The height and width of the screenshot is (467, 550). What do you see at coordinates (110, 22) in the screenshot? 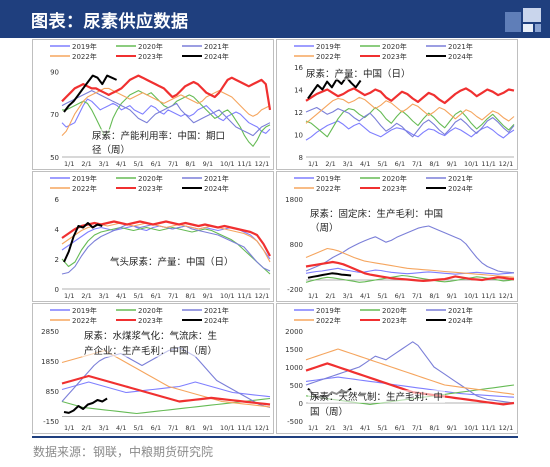
I see `page-title: 图表：尿素供应数据` at bounding box center [110, 22].